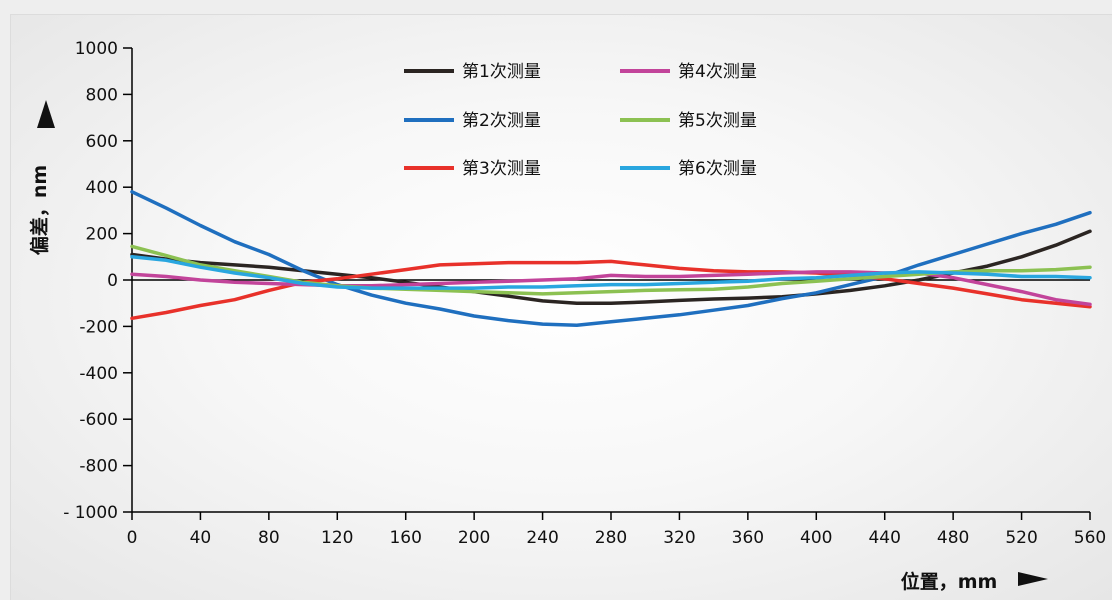 This screenshot has height=600, width=1112. Describe the element at coordinates (102, 188) in the screenshot. I see `y-tick-label: 400` at that location.